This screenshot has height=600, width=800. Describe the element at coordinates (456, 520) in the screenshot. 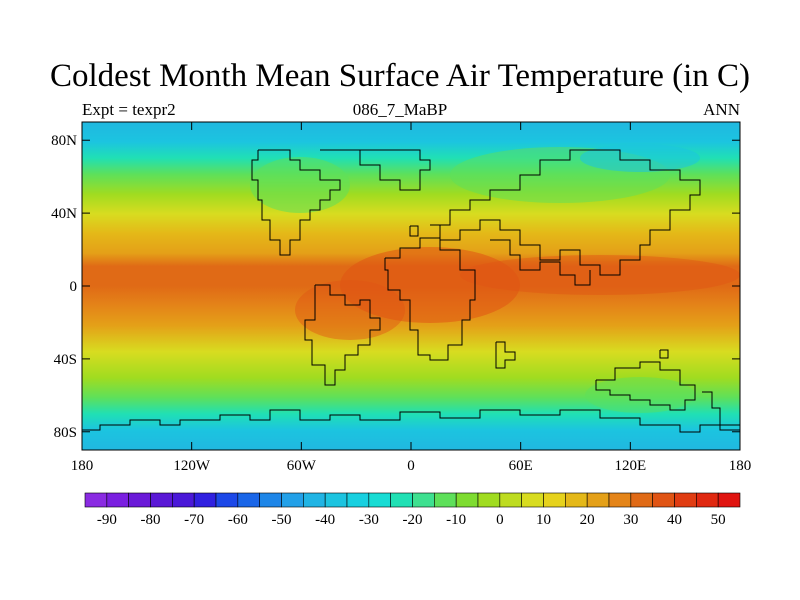

I see `colorbar-label: -10` at that location.